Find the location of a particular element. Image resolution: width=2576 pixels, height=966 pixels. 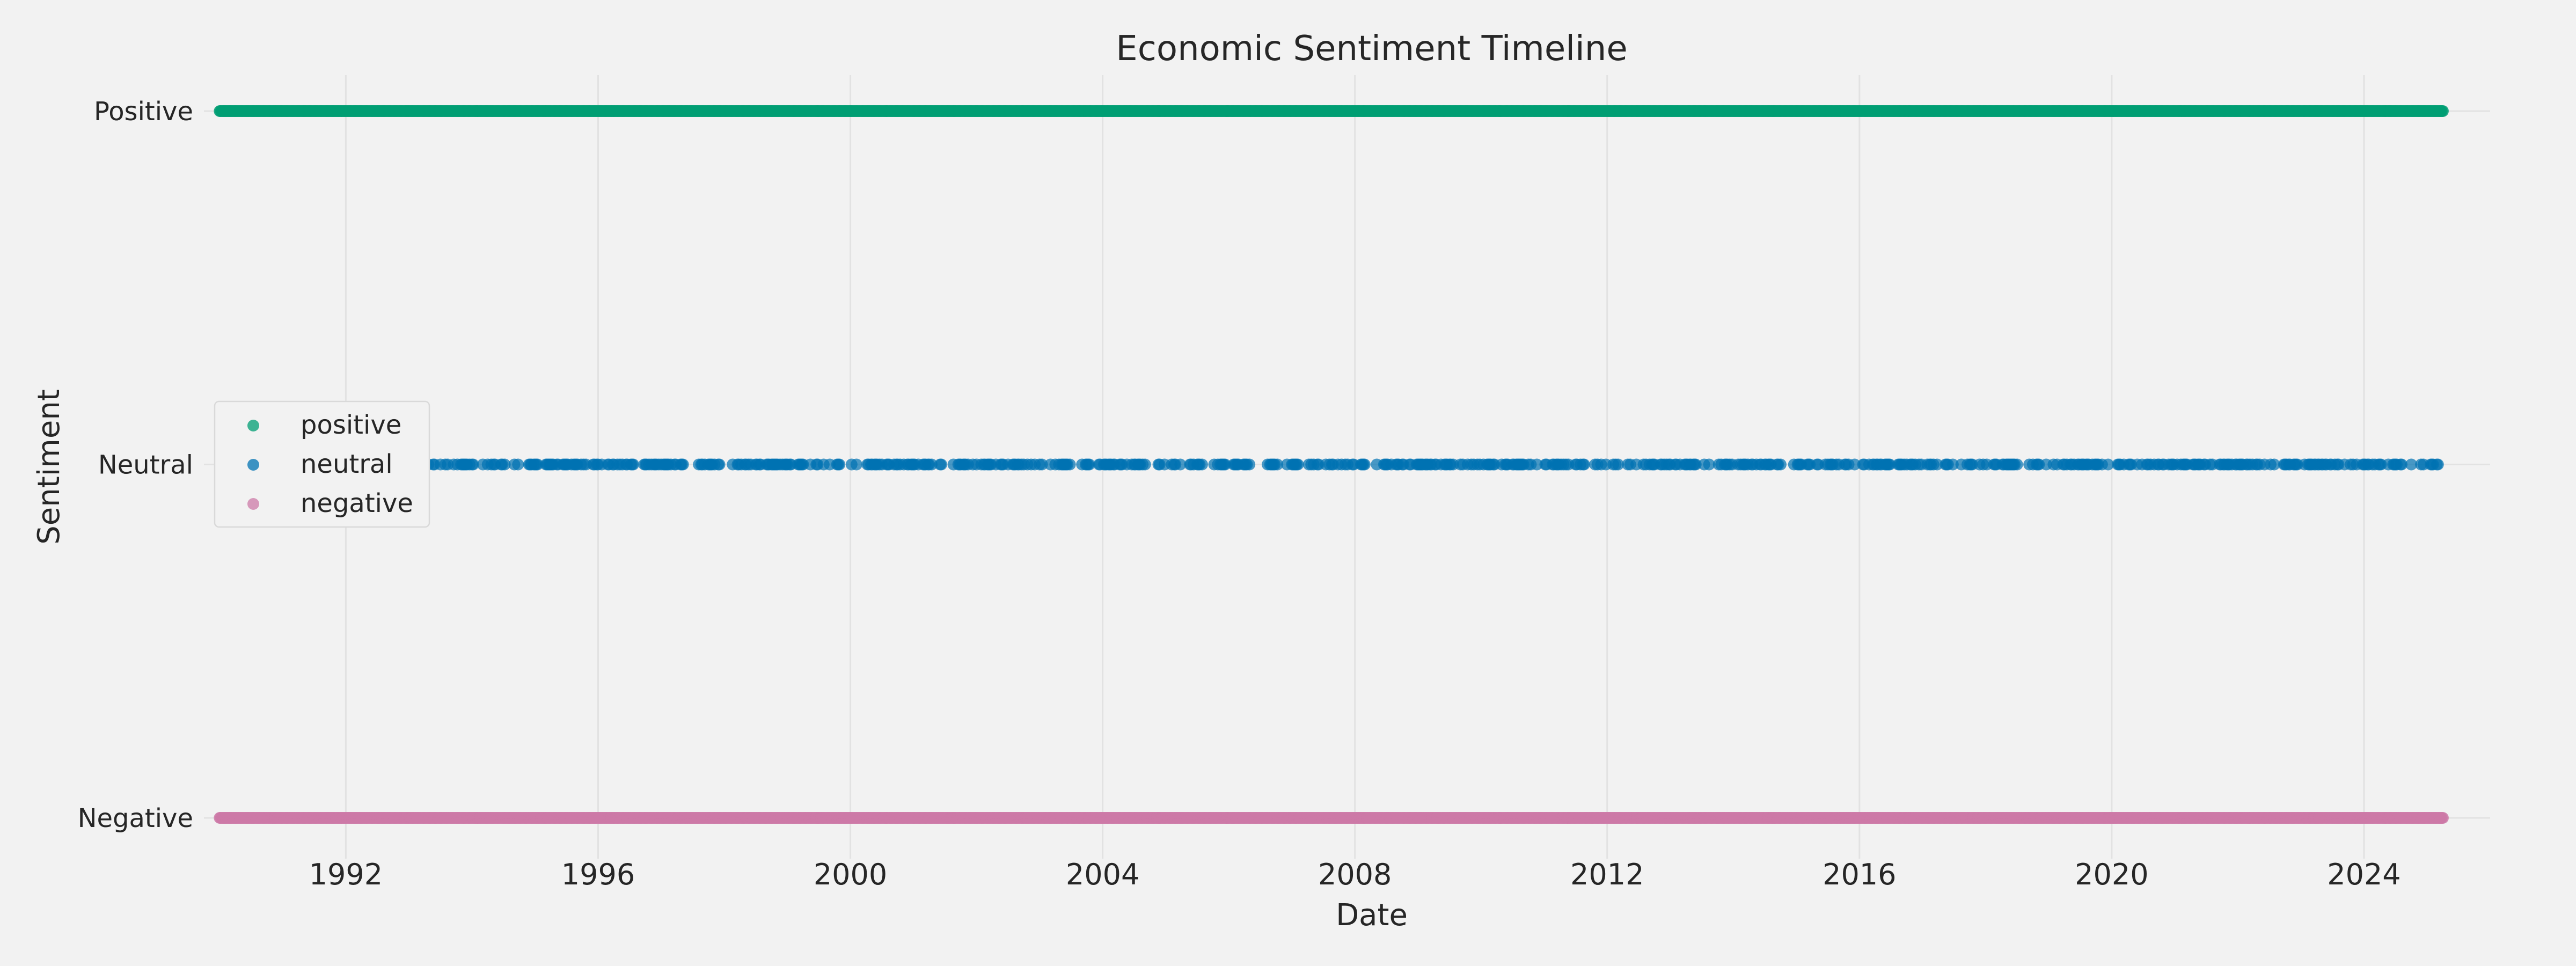

x-tick-label: 1992 is located at coordinates (346, 874).